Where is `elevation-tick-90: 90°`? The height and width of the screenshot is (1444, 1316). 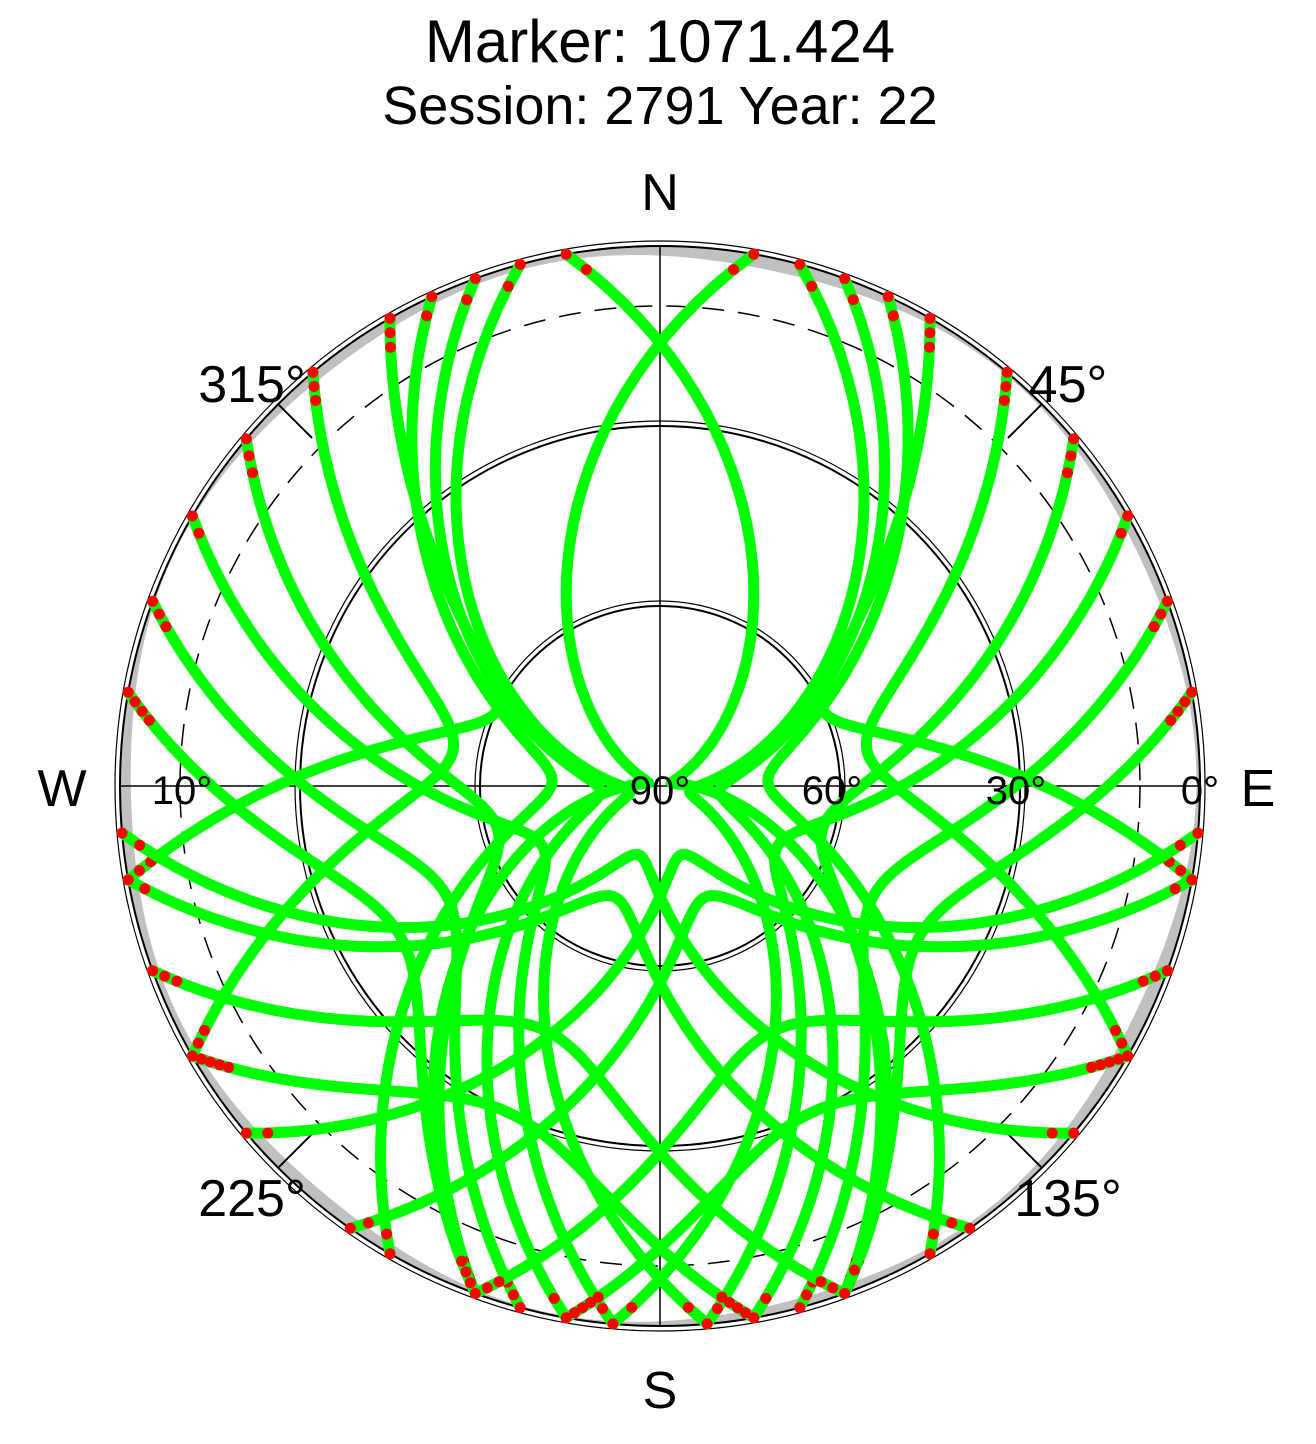
elevation-tick-90: 90° is located at coordinates (660, 791).